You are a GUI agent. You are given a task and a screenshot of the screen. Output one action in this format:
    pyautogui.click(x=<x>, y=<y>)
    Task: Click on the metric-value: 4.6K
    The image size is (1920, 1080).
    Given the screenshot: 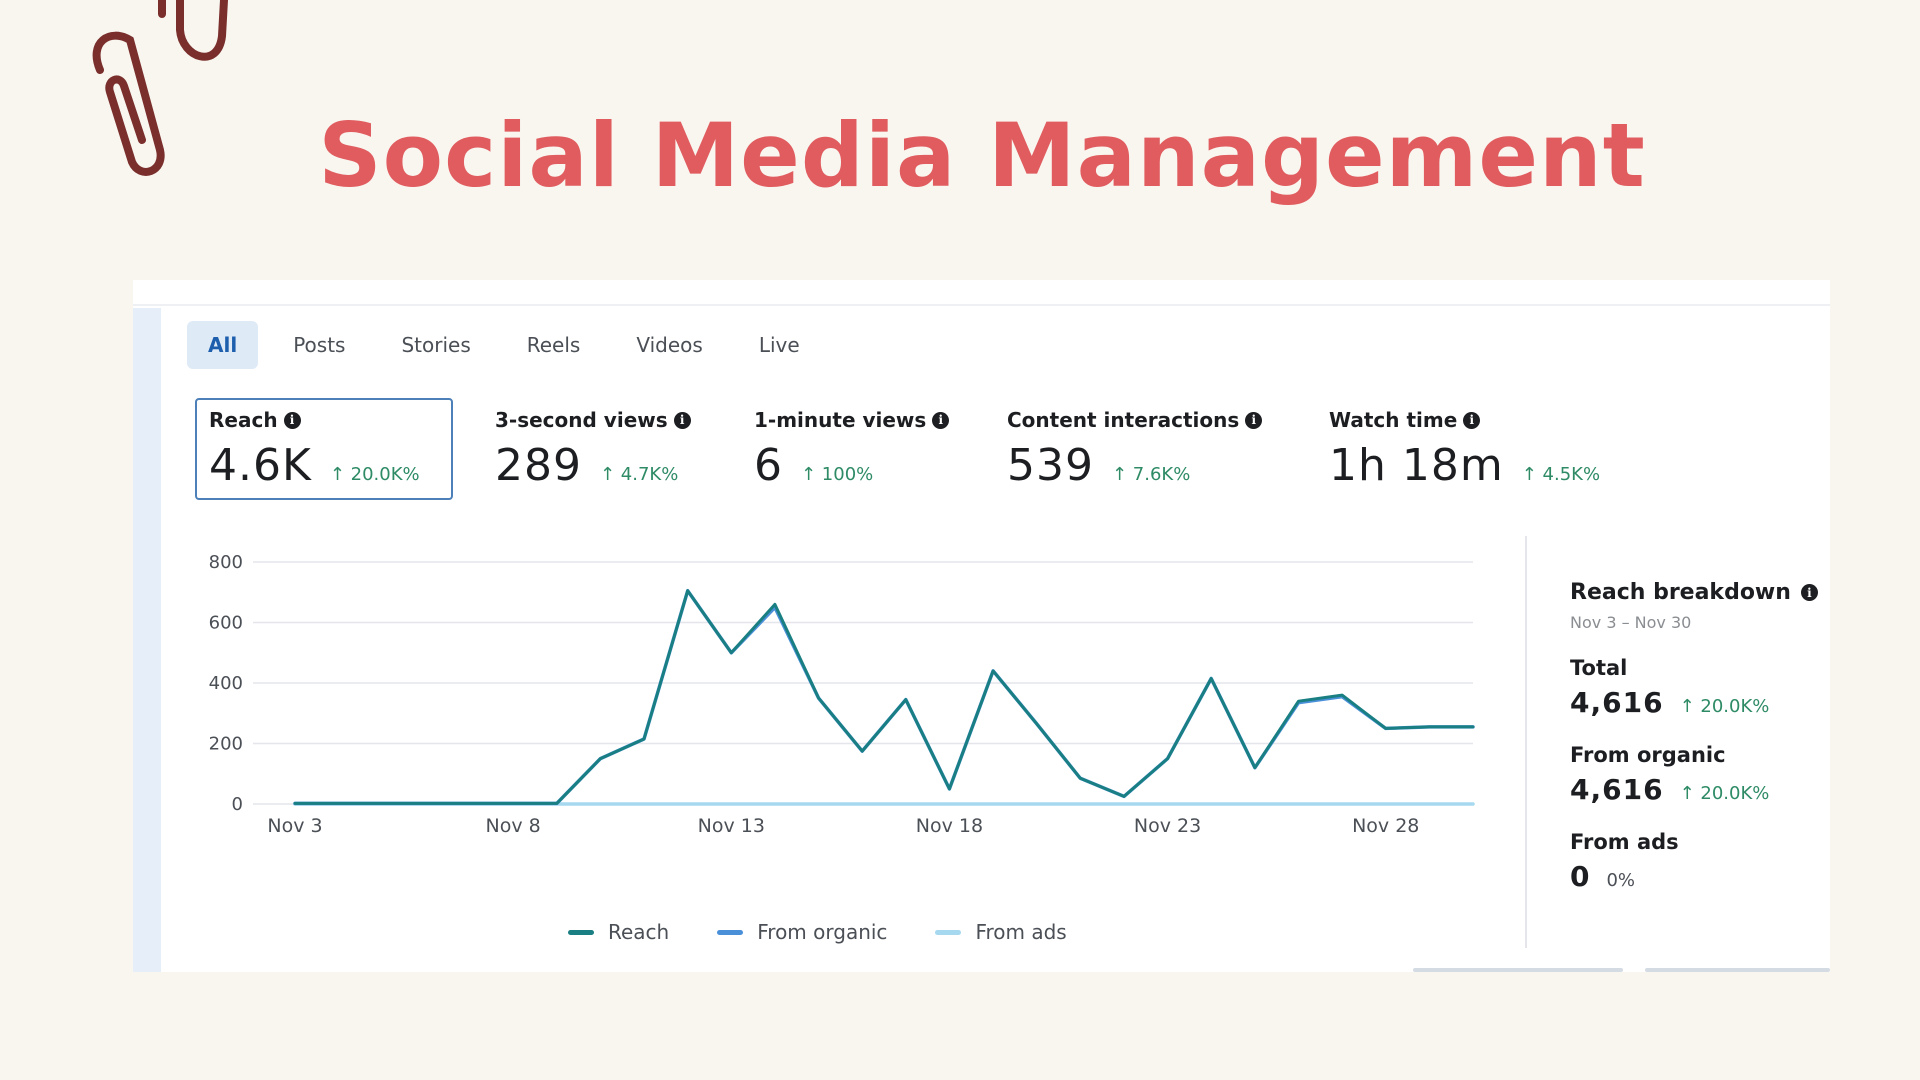 What is the action you would take?
    pyautogui.click(x=260, y=465)
    